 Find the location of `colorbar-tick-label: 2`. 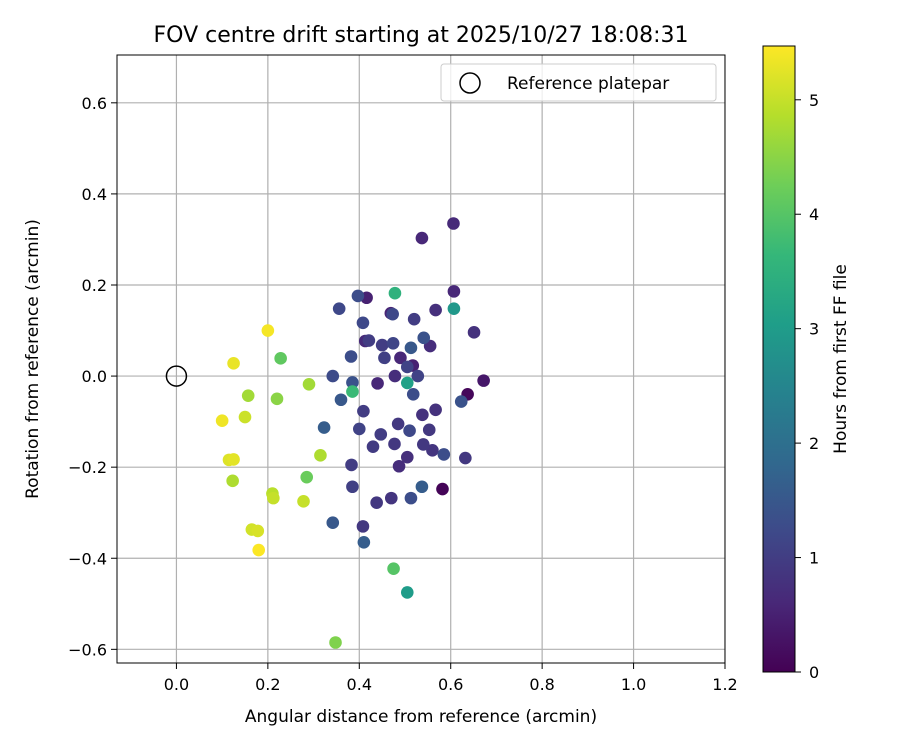

colorbar-tick-label: 2 is located at coordinates (814, 443).